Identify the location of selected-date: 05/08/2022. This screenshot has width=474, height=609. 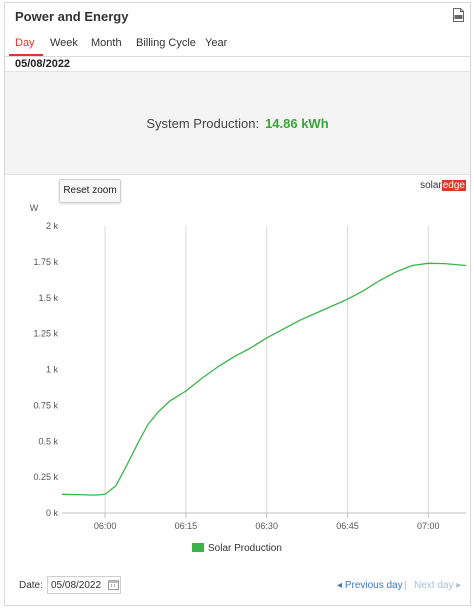
(43, 64).